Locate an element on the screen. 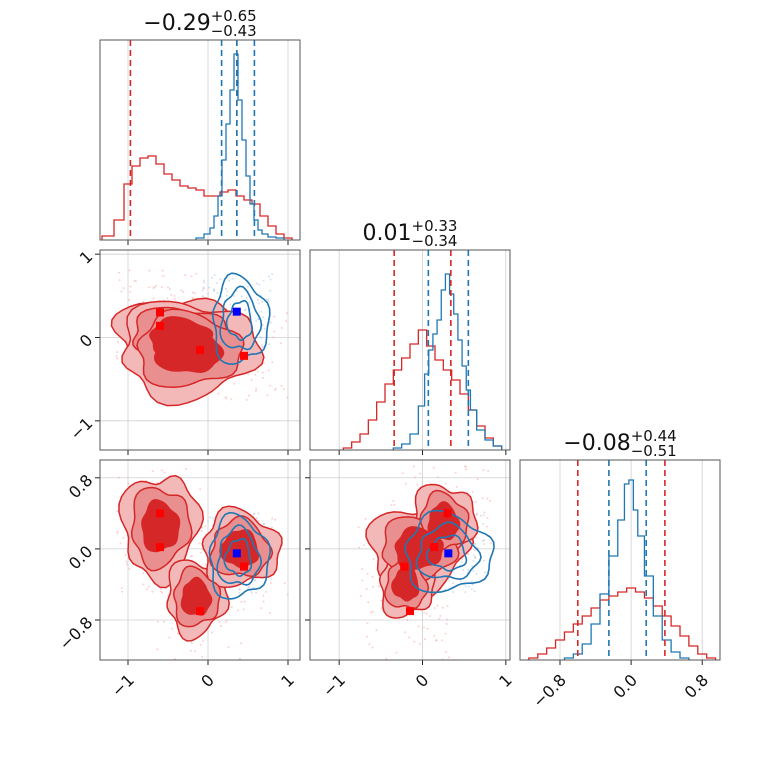 The height and width of the screenshot is (760, 760). blue-histogram is located at coordinates (240, 146).